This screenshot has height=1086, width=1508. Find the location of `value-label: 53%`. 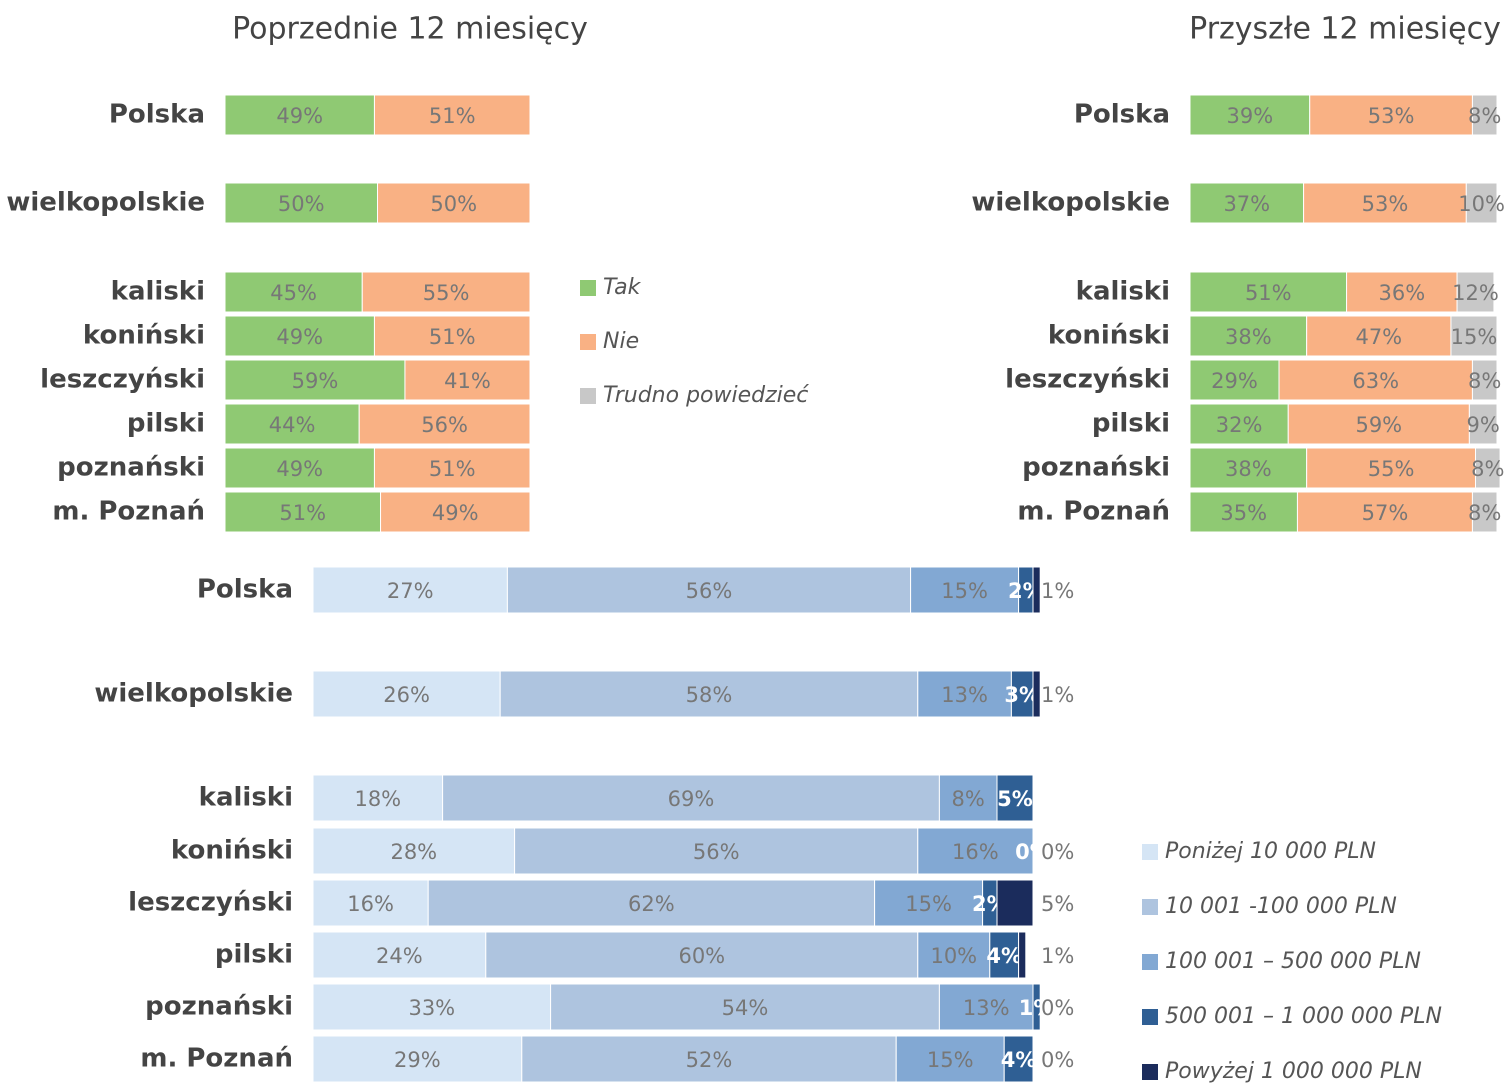

value-label: 53% is located at coordinates (1385, 204).